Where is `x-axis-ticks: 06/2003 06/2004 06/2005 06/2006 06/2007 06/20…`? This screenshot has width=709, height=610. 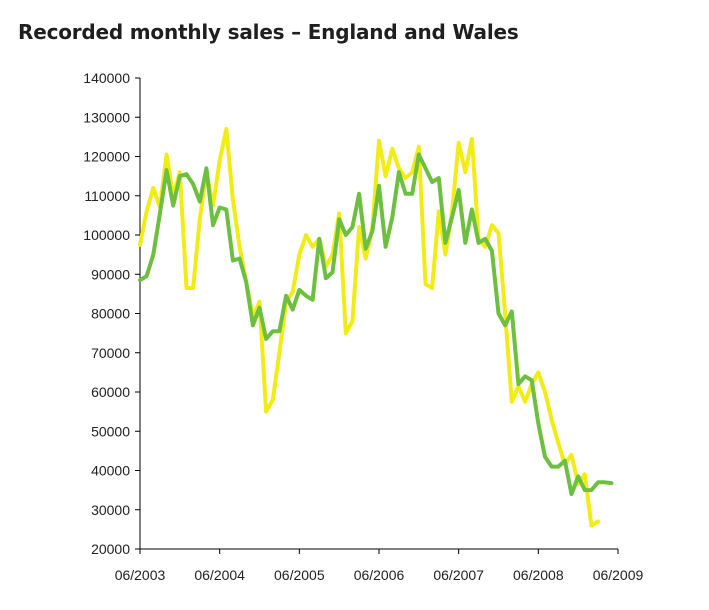 x-axis-ticks: 06/2003 06/2004 06/2005 06/2006 06/2007 06/20… is located at coordinates (379, 566).